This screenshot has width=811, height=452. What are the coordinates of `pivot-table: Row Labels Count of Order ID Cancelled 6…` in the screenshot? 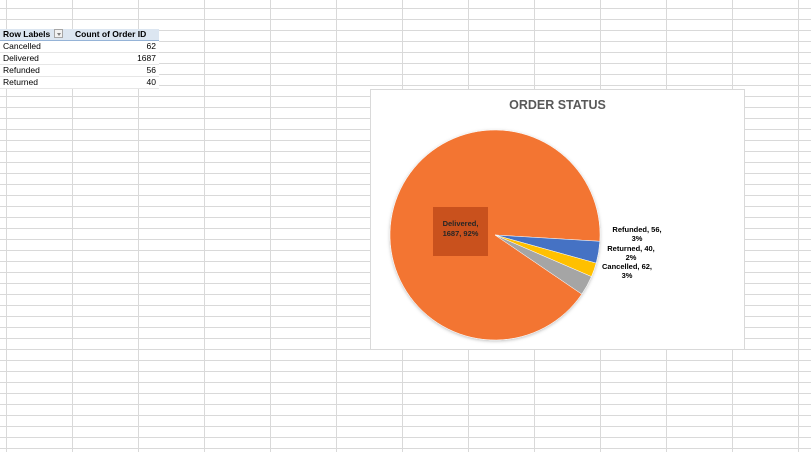 It's located at (79, 59).